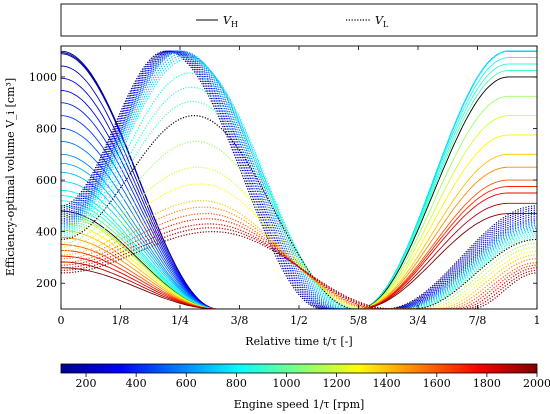 Image resolution: width=550 pixels, height=414 pixels. I want to click on legend-label-vh: VH, so click(230, 21).